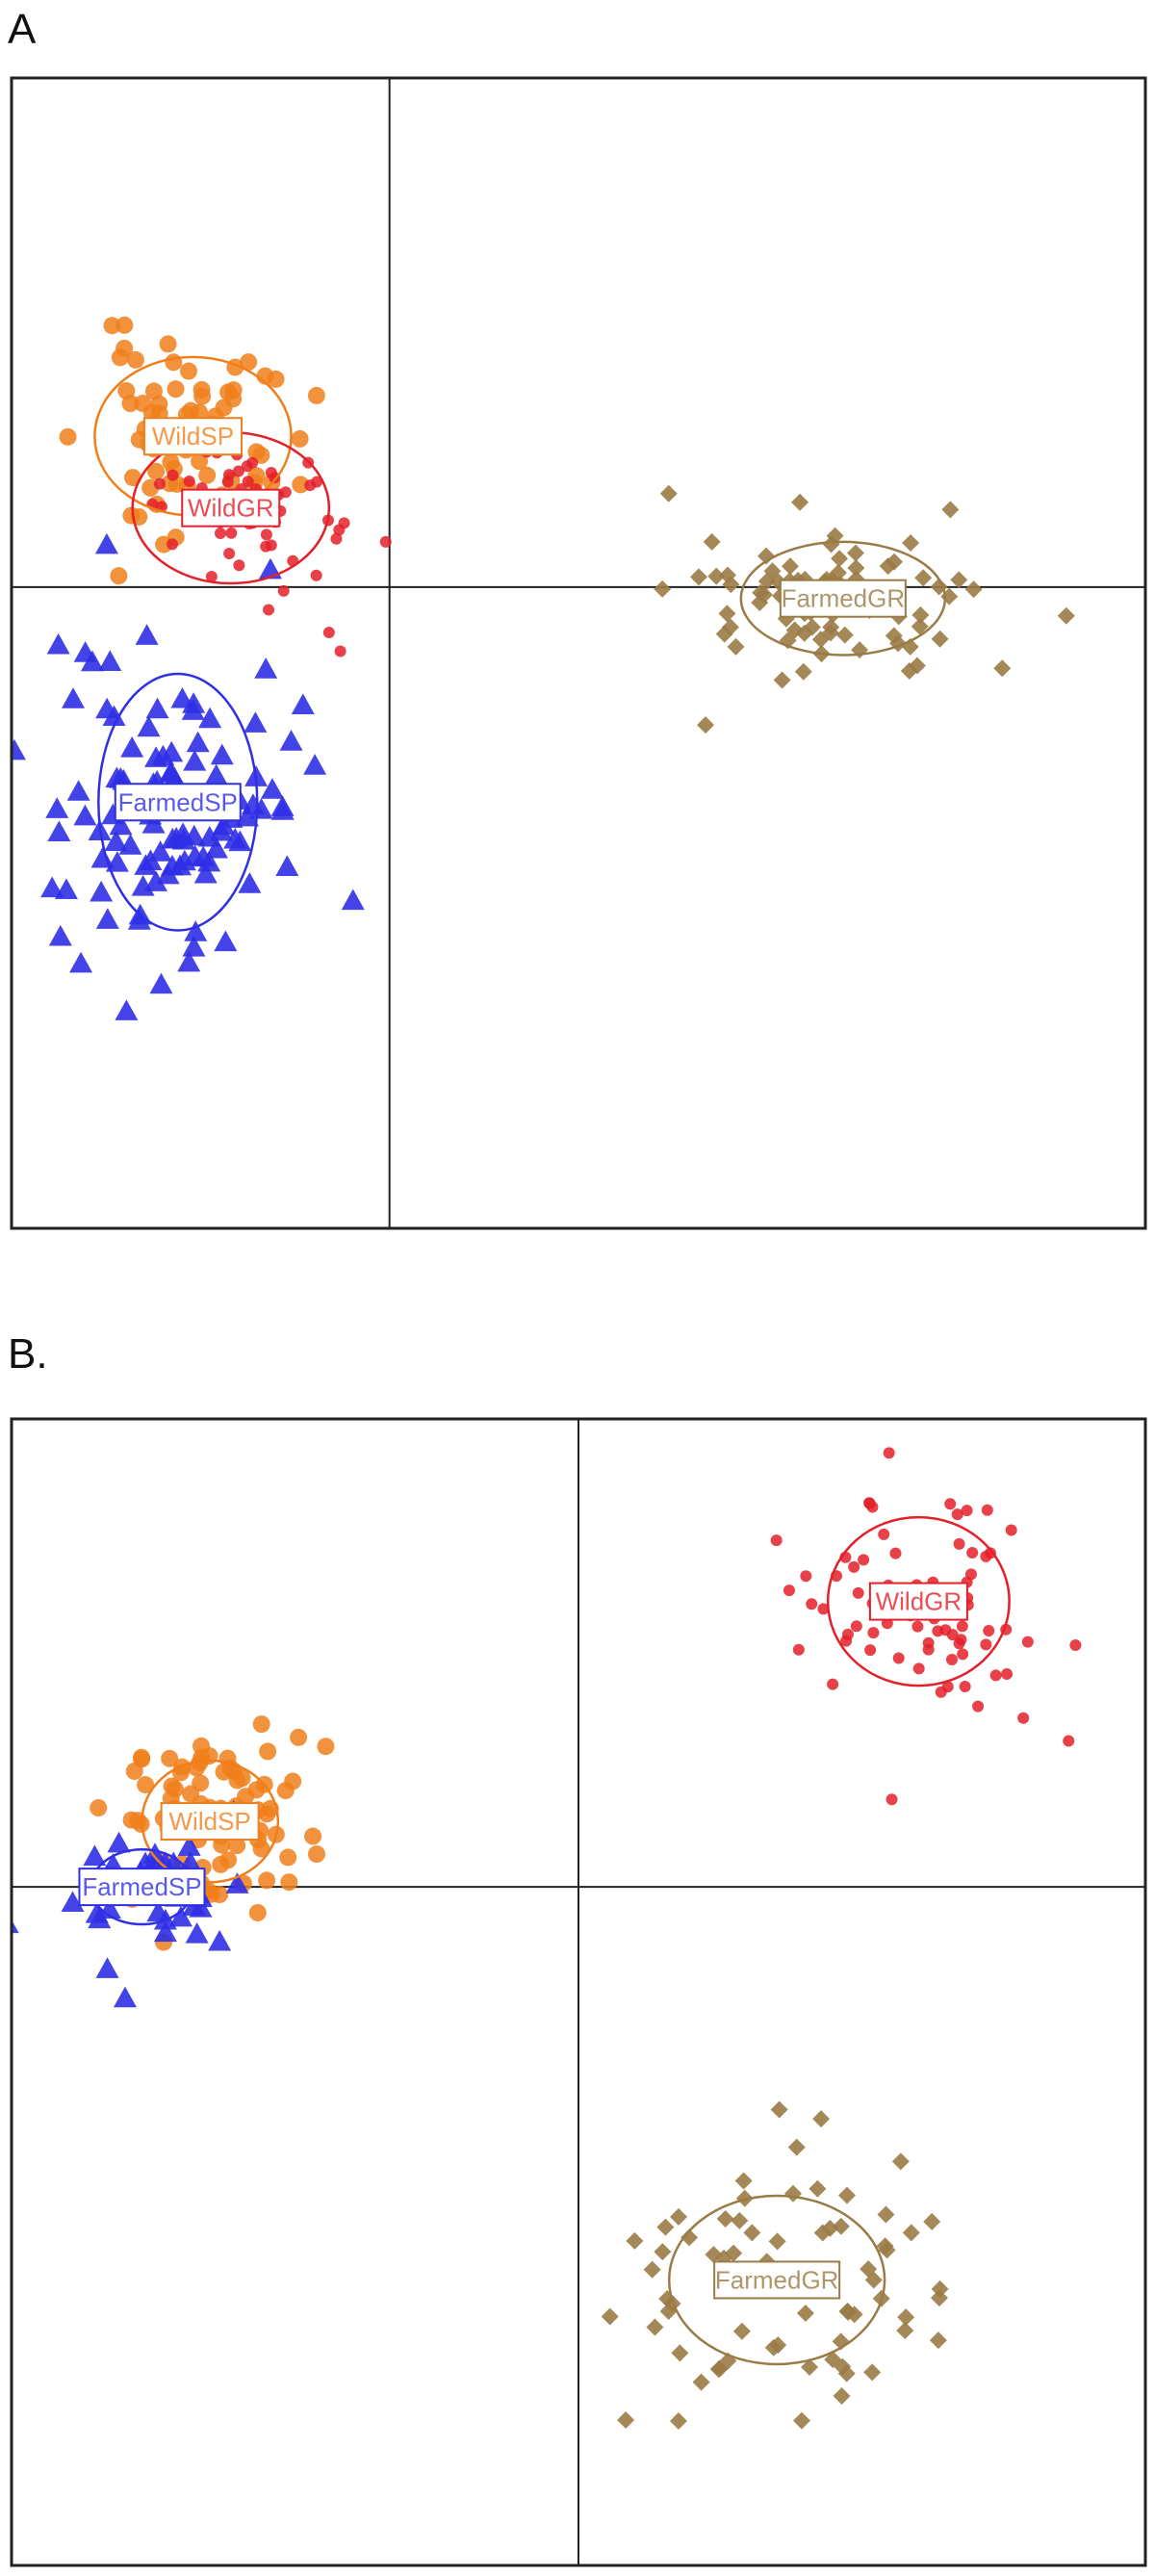 This screenshot has height=2576, width=1155. I want to click on panel-a-letter: A, so click(22, 30).